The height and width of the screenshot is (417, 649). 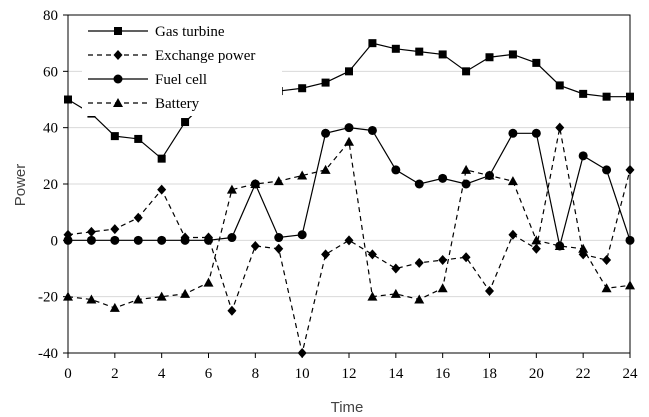 I want to click on y-axis-title: Power, so click(x=20, y=185).